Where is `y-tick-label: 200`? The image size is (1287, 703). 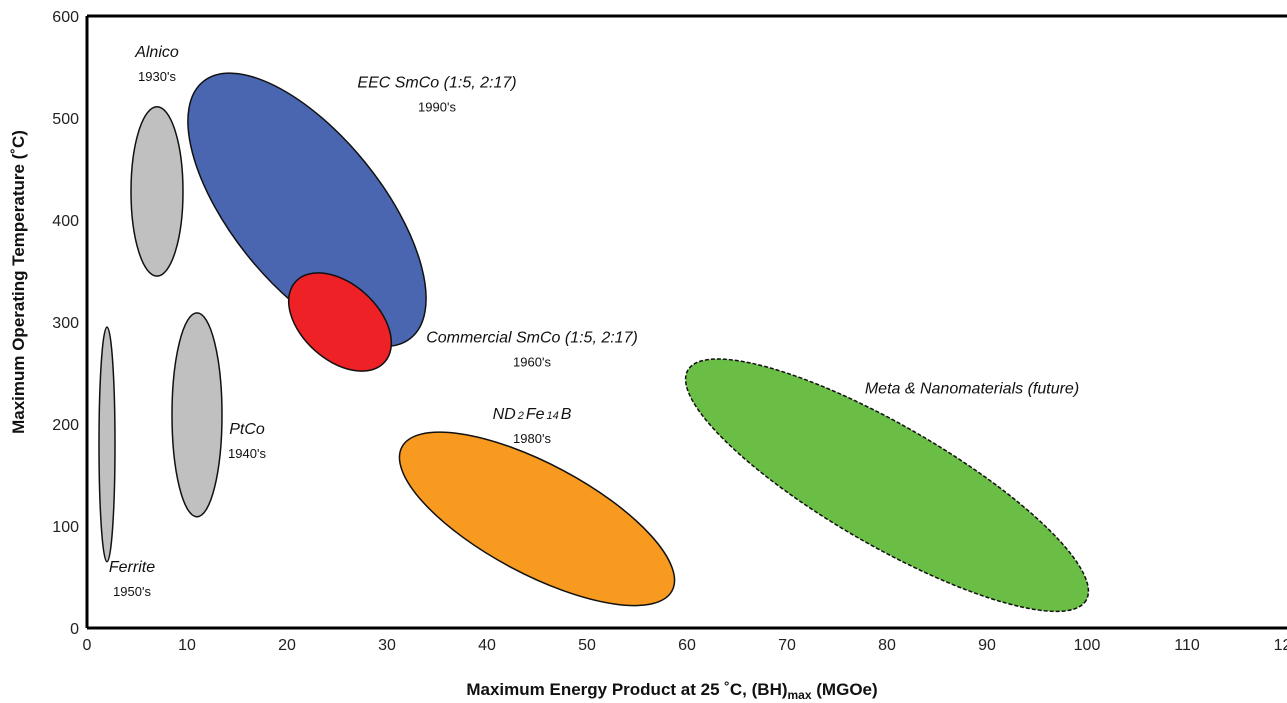
y-tick-label: 200 is located at coordinates (65, 425).